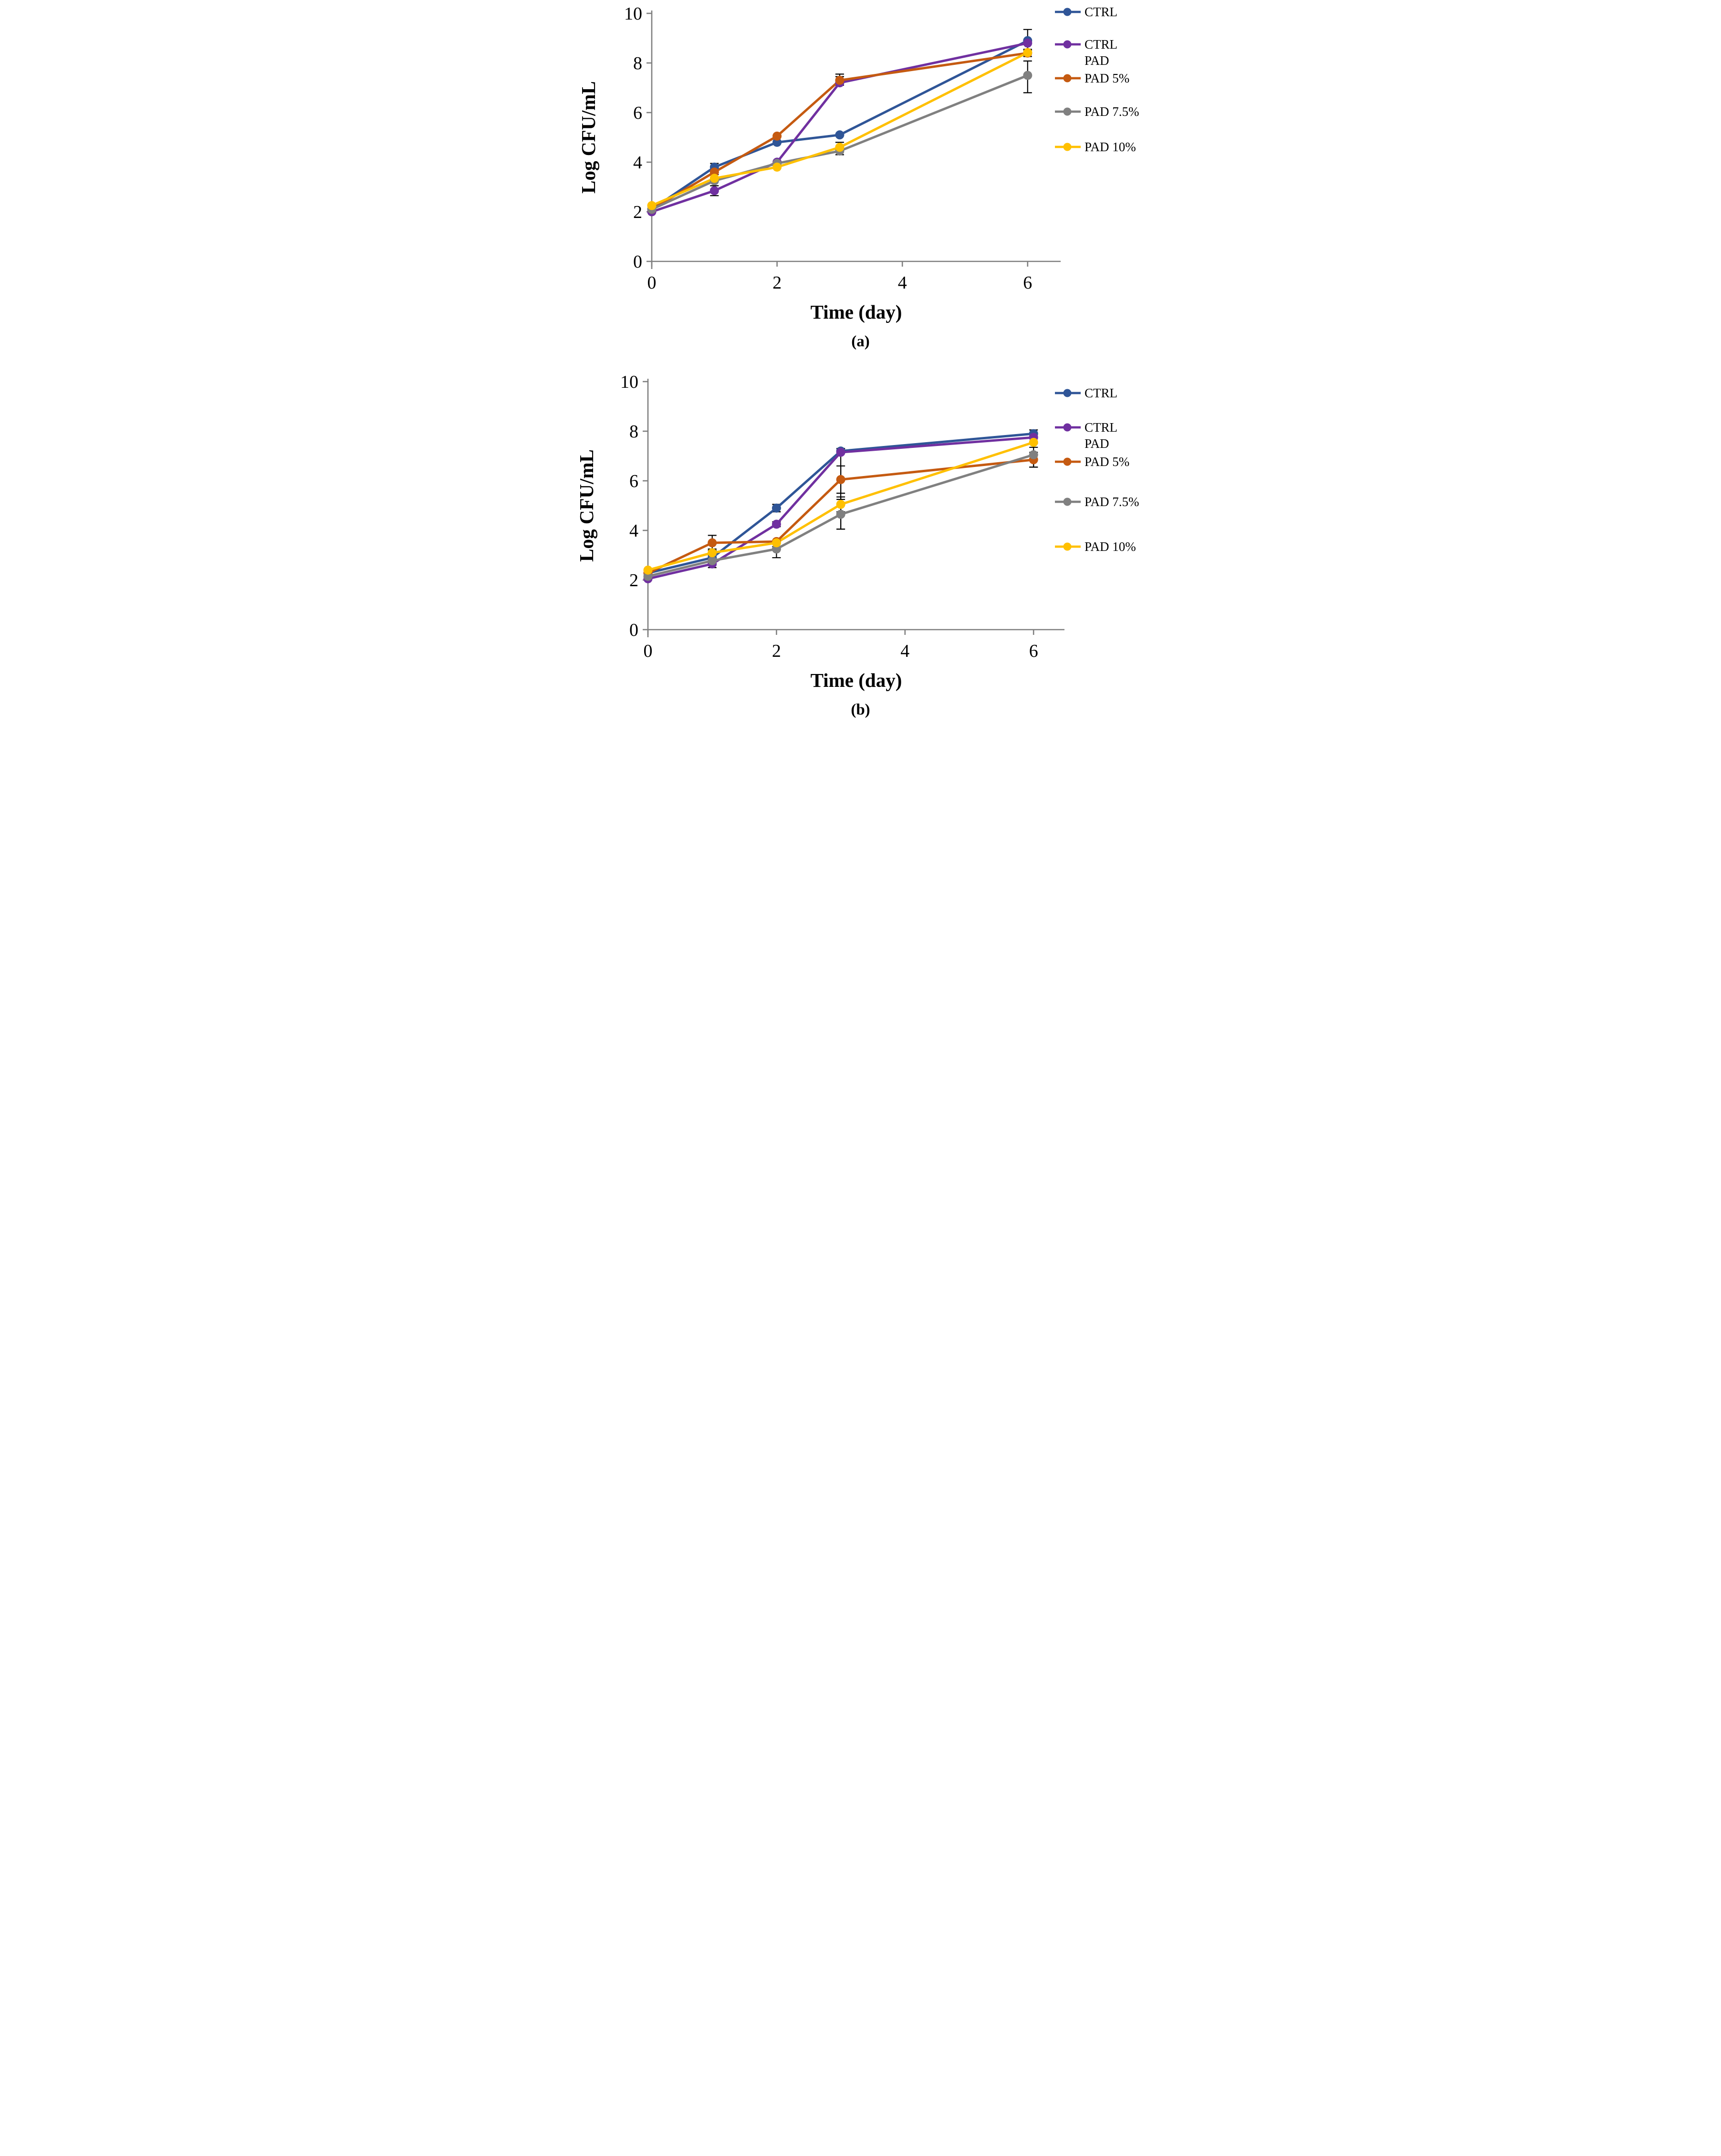 The image size is (1721, 2156). I want to click on y-tick-label: 6, so click(633, 481).